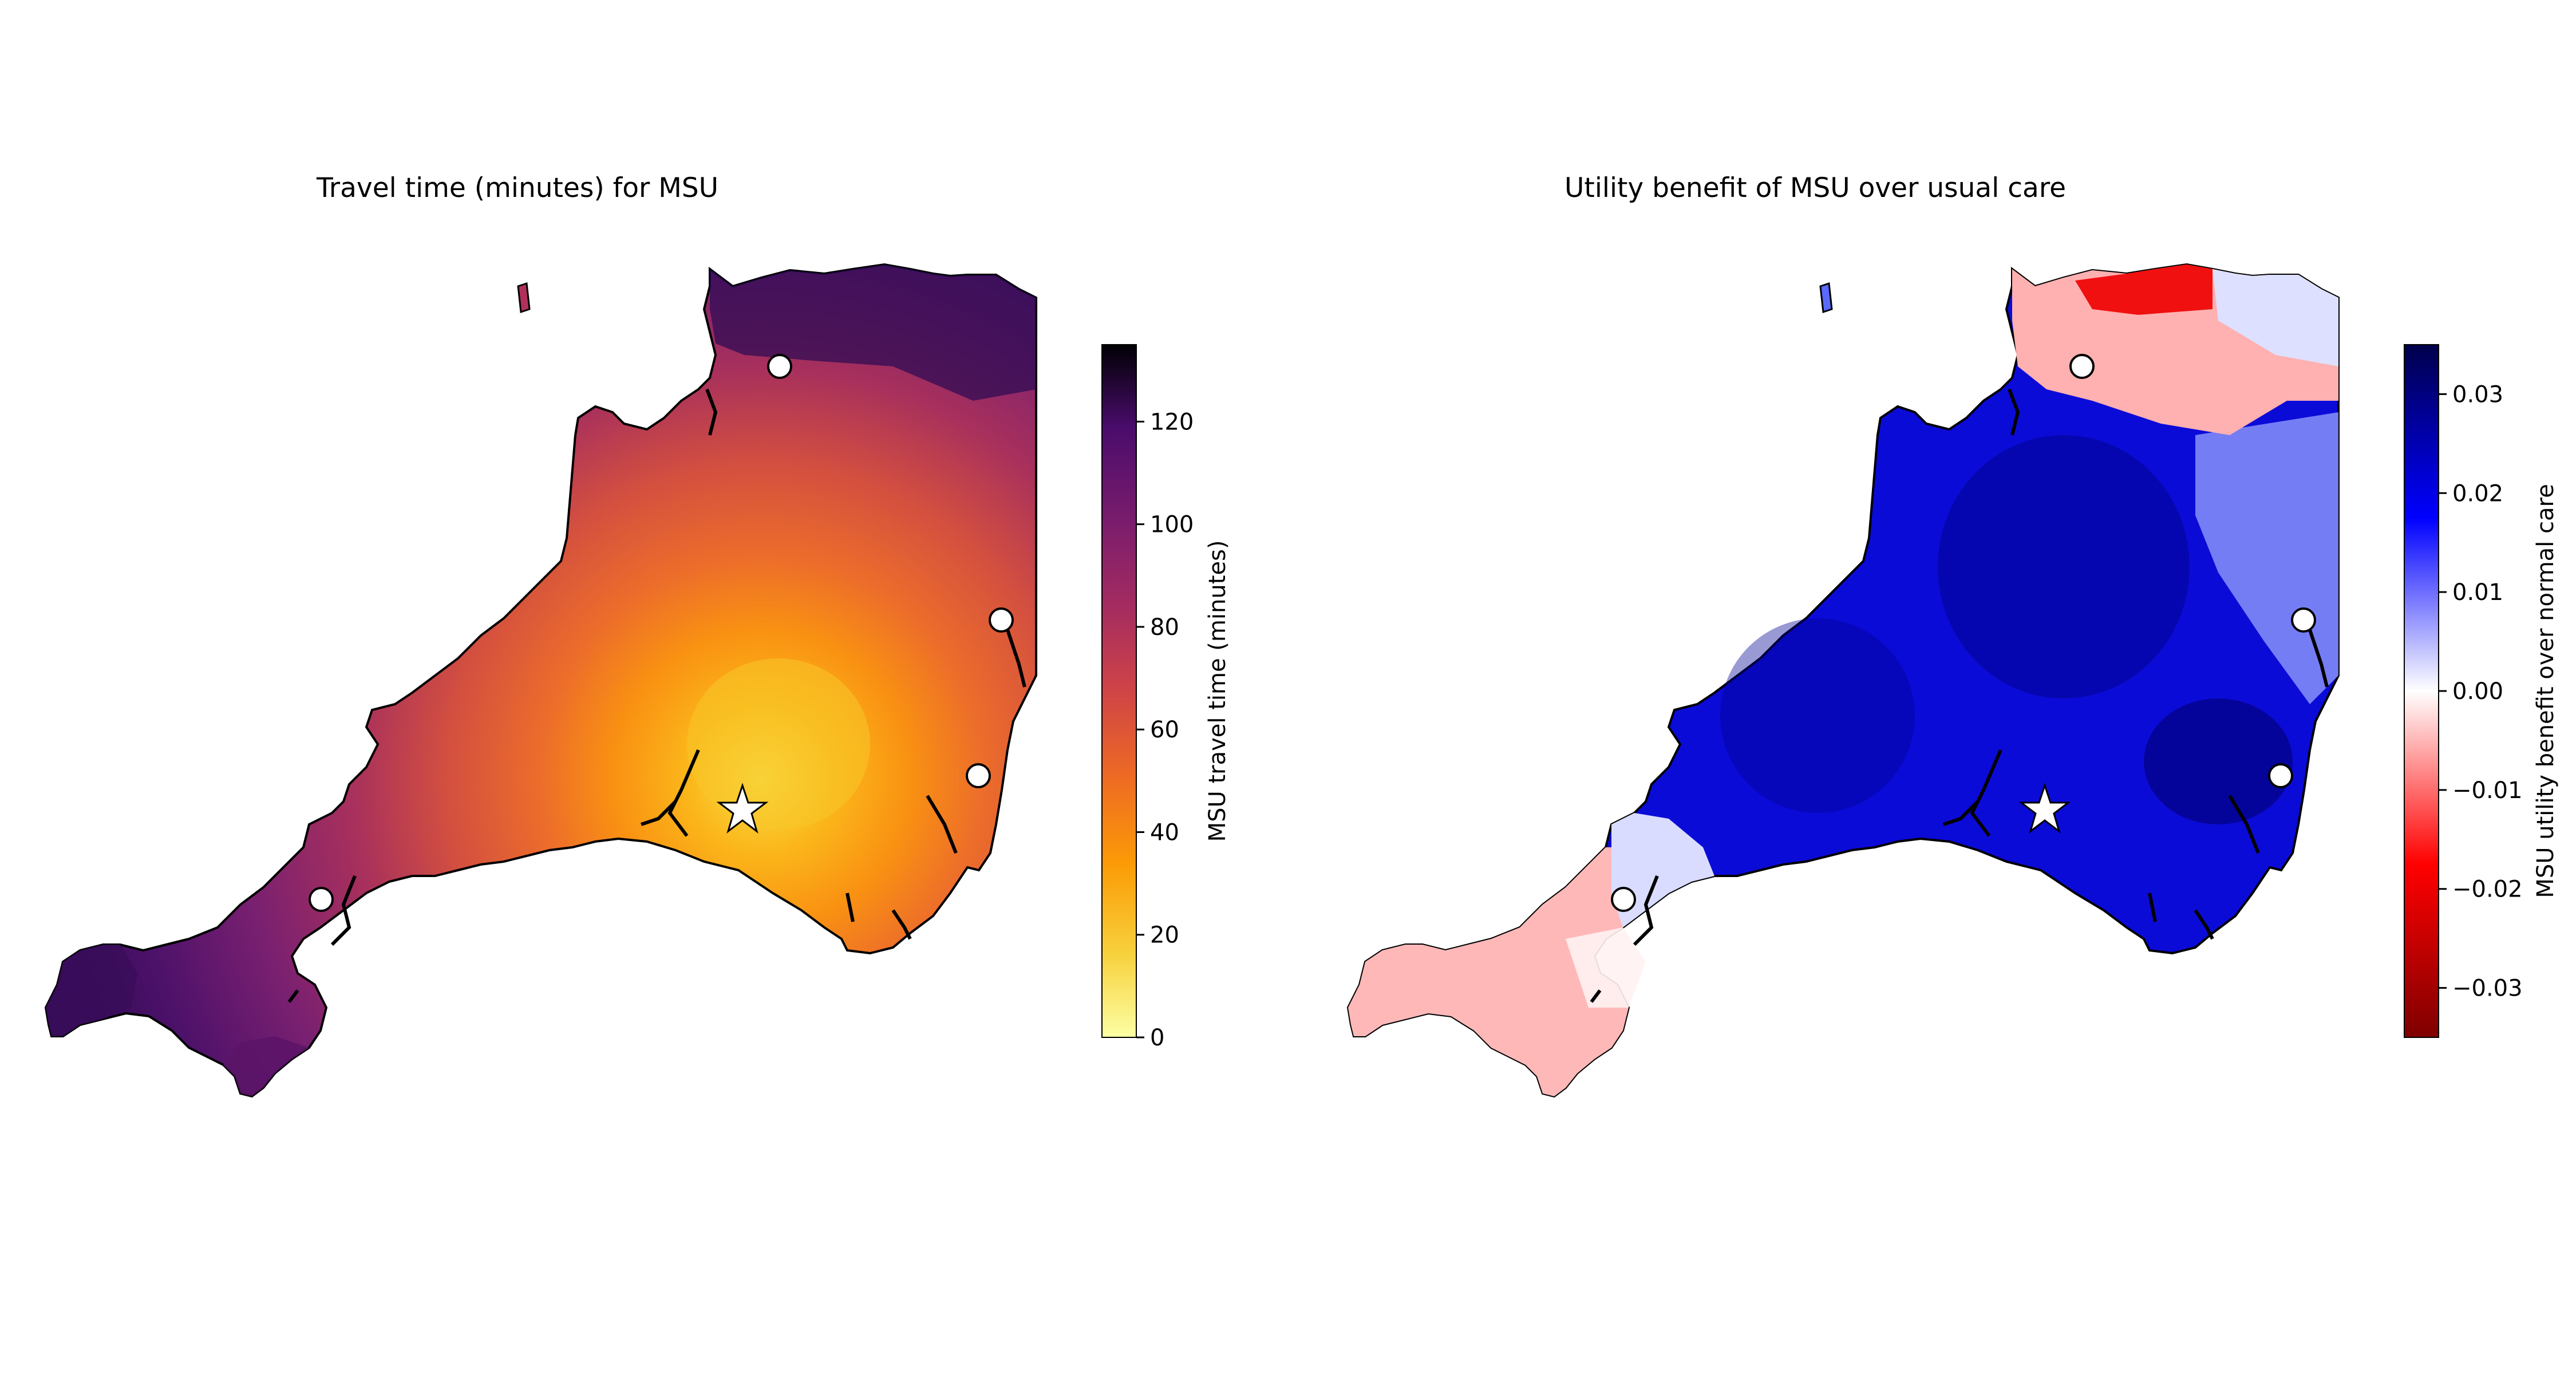 The width and height of the screenshot is (2576, 1374). I want to click on left-map-title: Travel time (minutes) for MSU, so click(517, 188).